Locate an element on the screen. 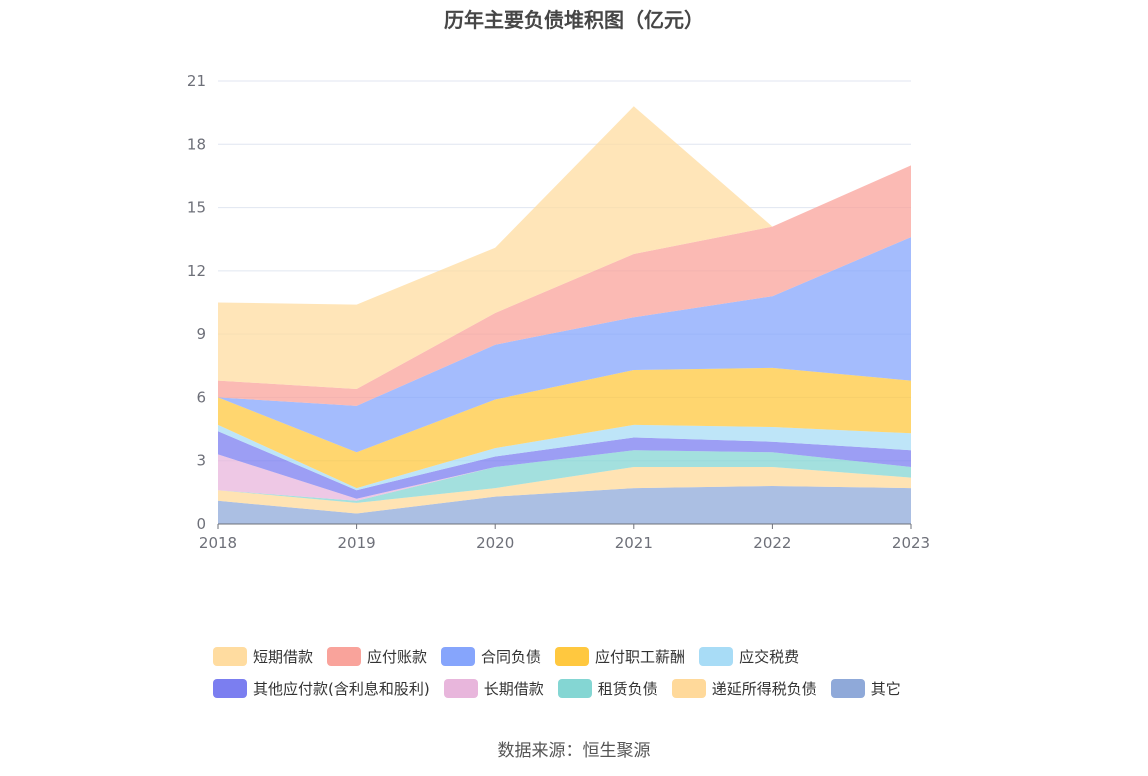  legend-row: 其他应付款(含利息和股利) 长期借款 租赁负债 递延所得税负债 其它 is located at coordinates (593, 688).